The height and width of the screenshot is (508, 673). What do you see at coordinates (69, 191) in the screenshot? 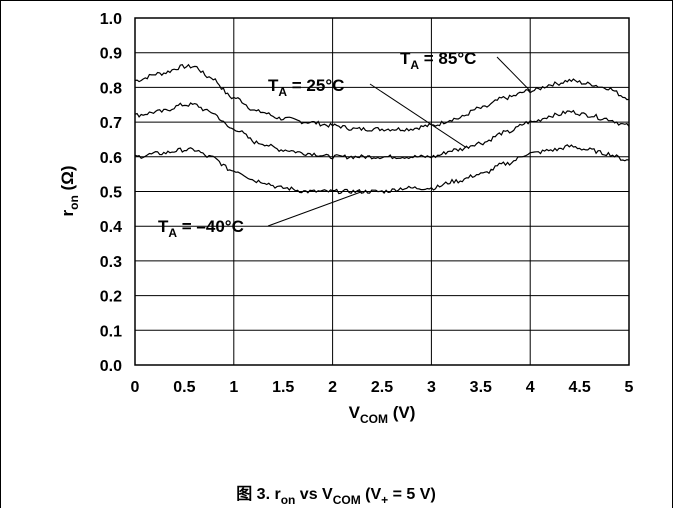
I see `y-axis-title: ron (Ω)` at bounding box center [69, 191].